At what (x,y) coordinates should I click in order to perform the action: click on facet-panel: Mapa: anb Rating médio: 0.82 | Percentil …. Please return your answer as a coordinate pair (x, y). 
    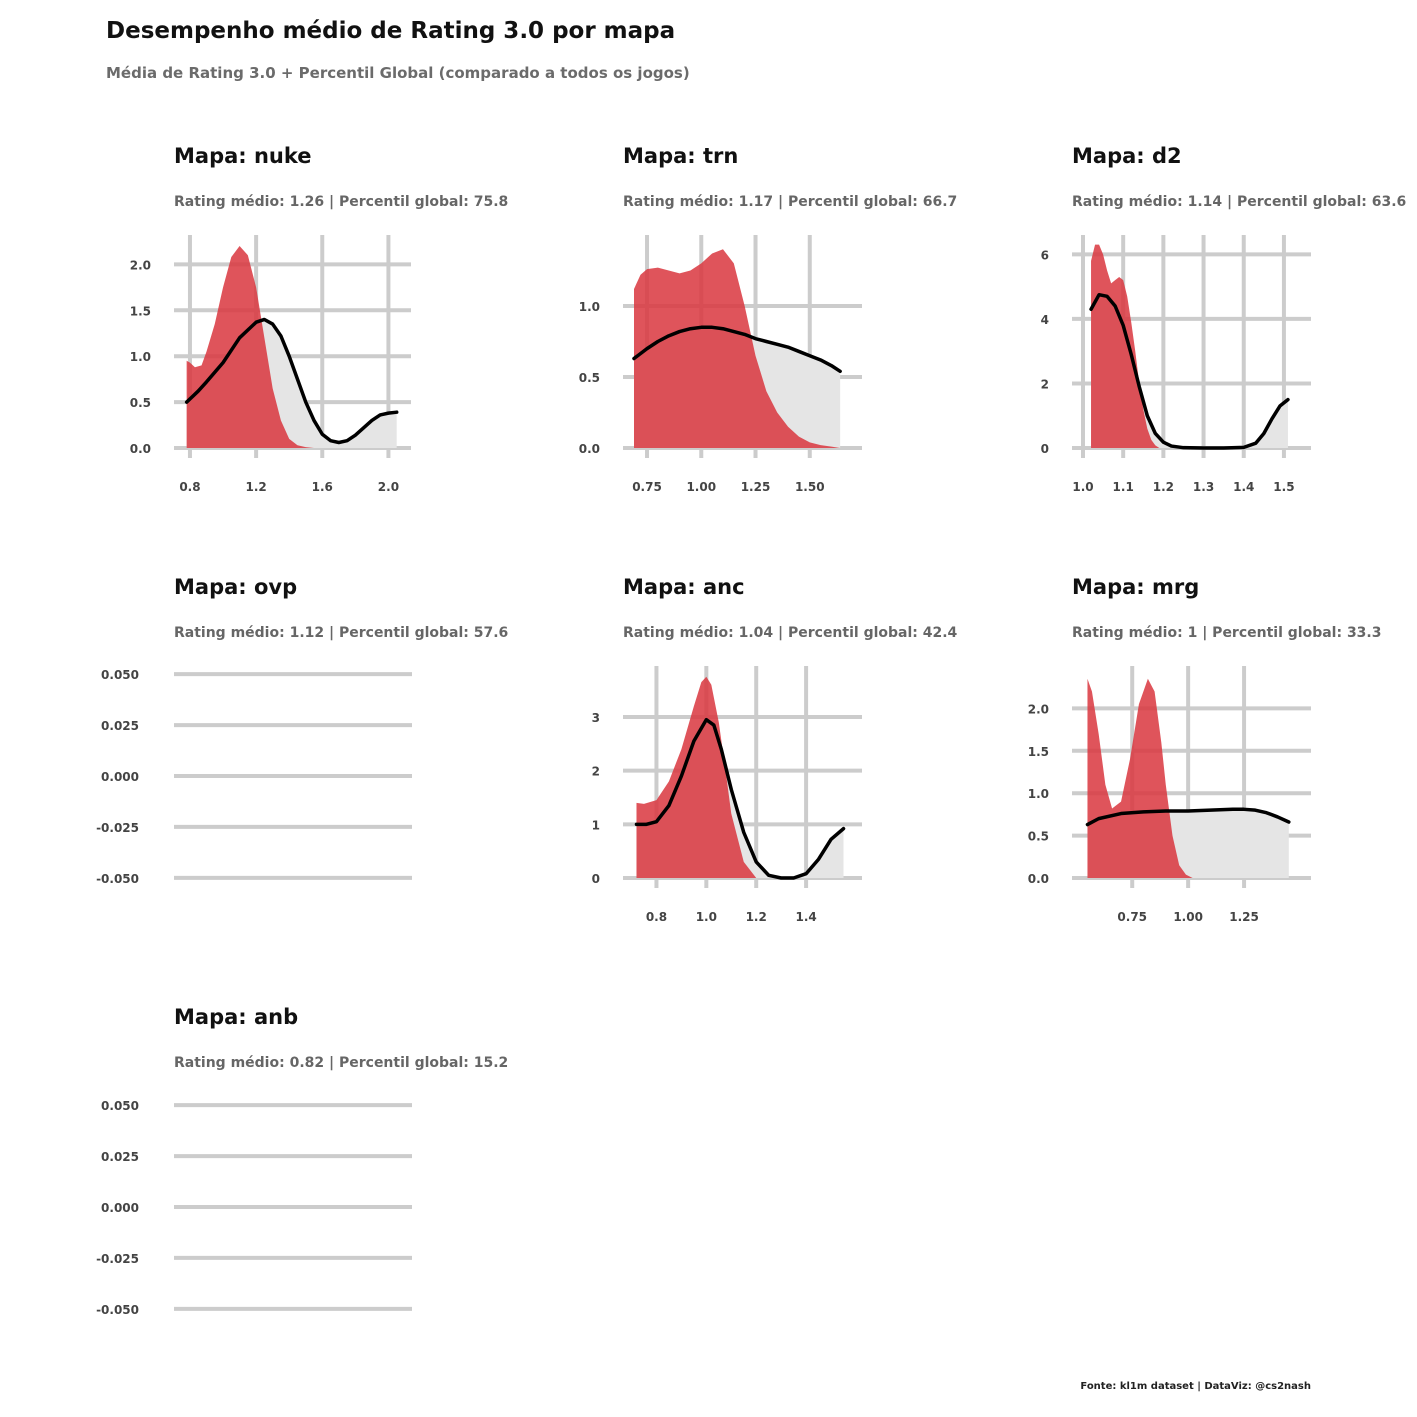
    Looking at the image, I should click on (302, 1161).